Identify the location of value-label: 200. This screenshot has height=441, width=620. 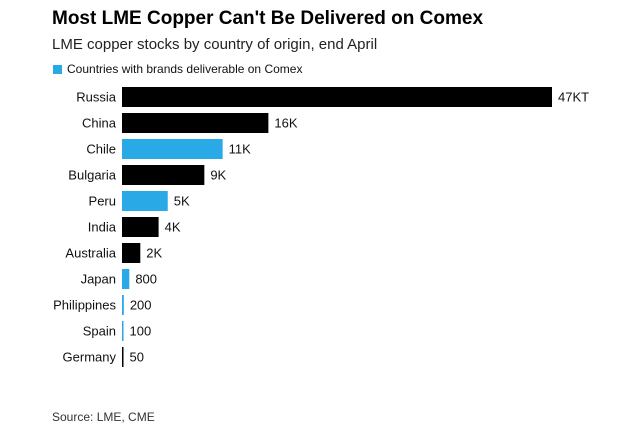
(141, 305).